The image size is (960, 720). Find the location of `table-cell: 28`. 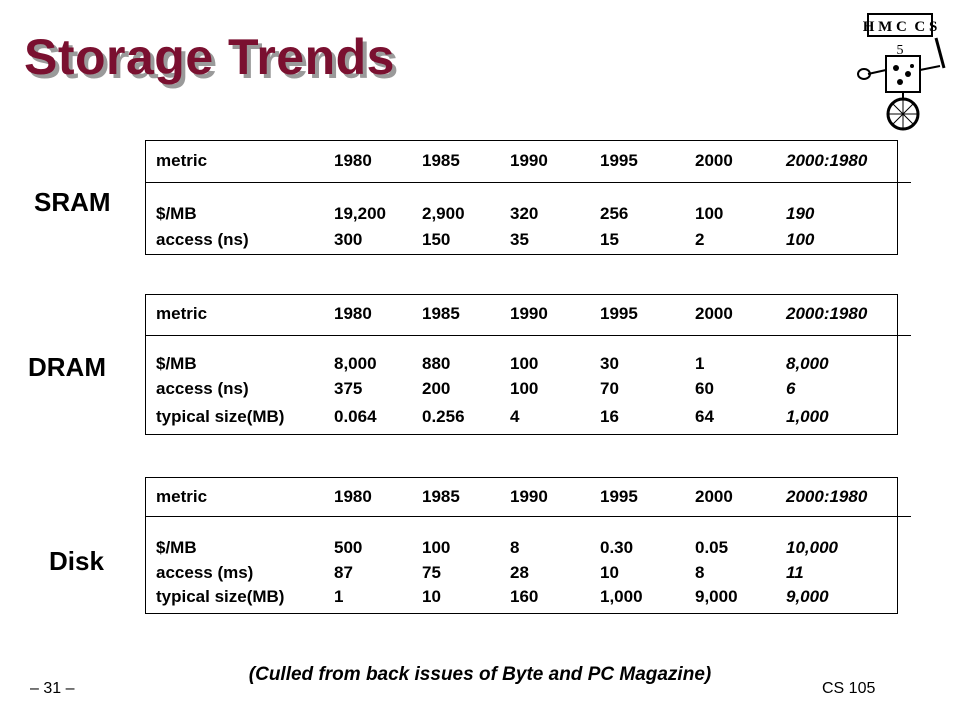

table-cell: 28 is located at coordinates (519, 572).